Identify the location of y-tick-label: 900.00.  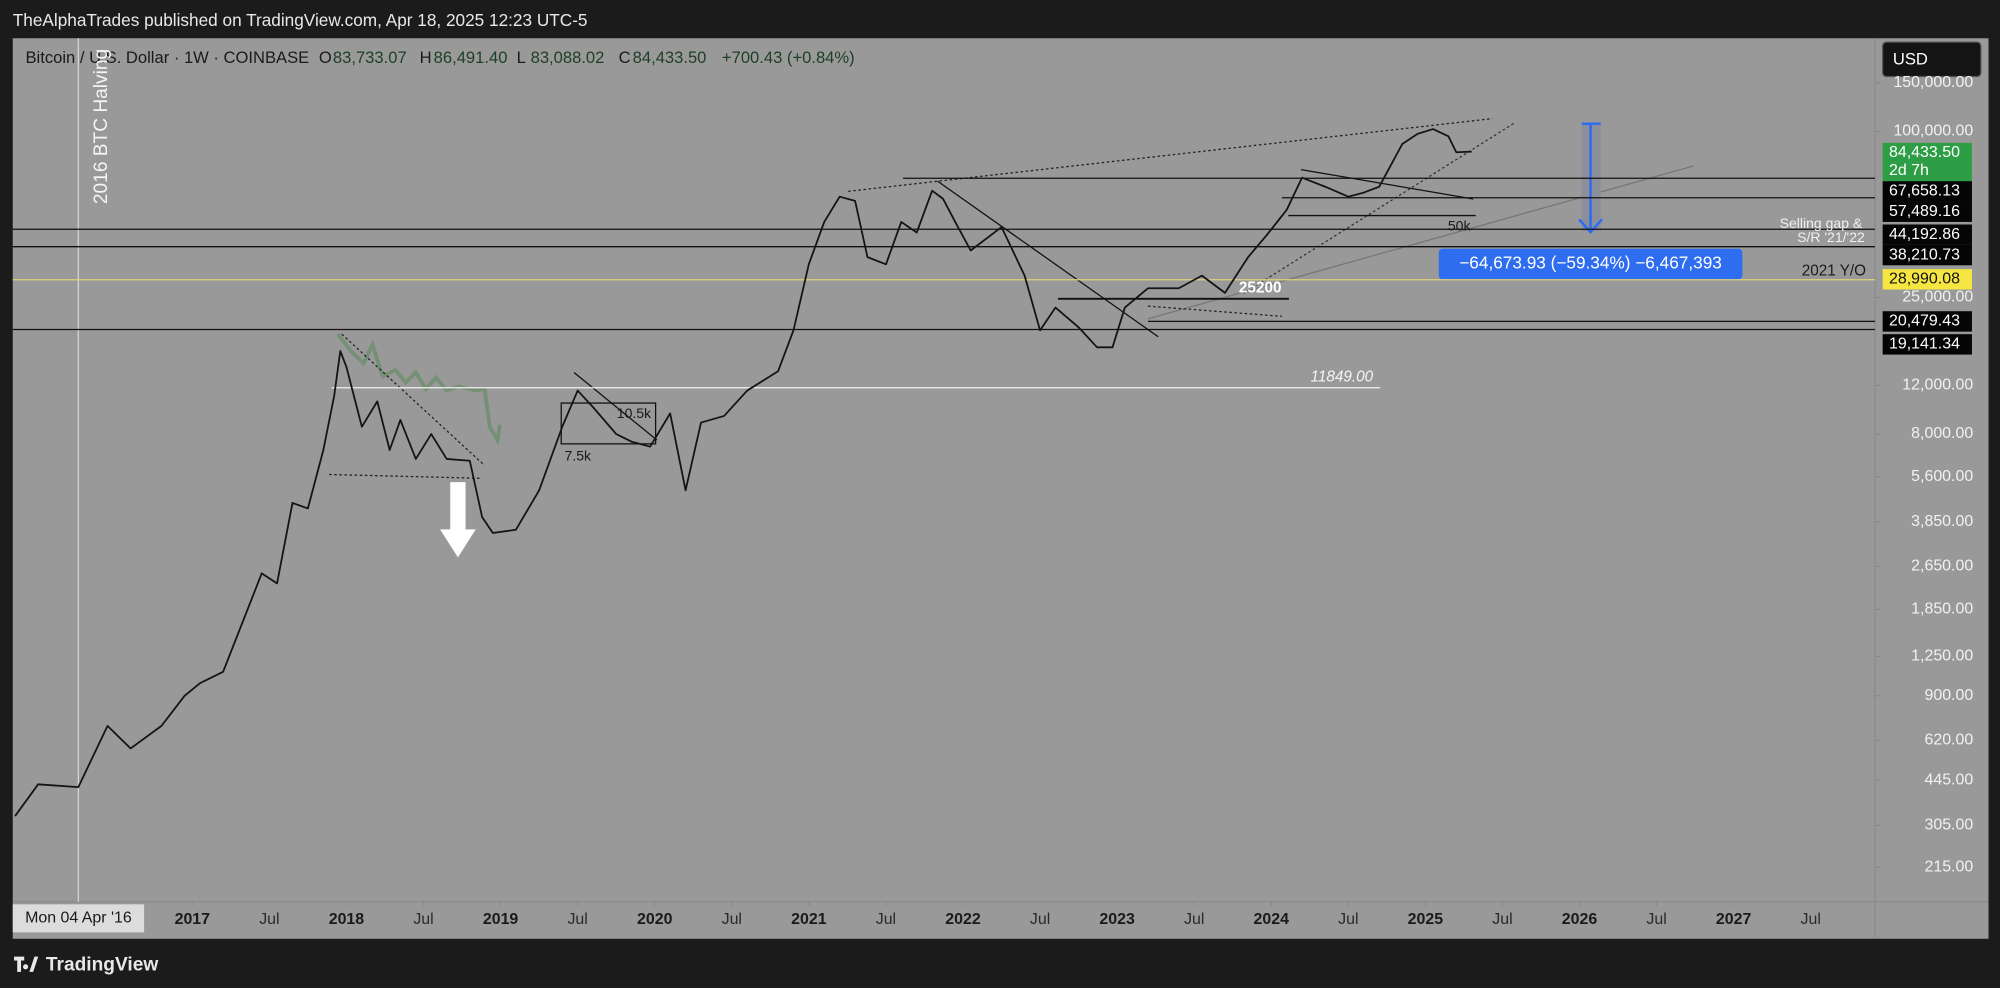
(1948, 695).